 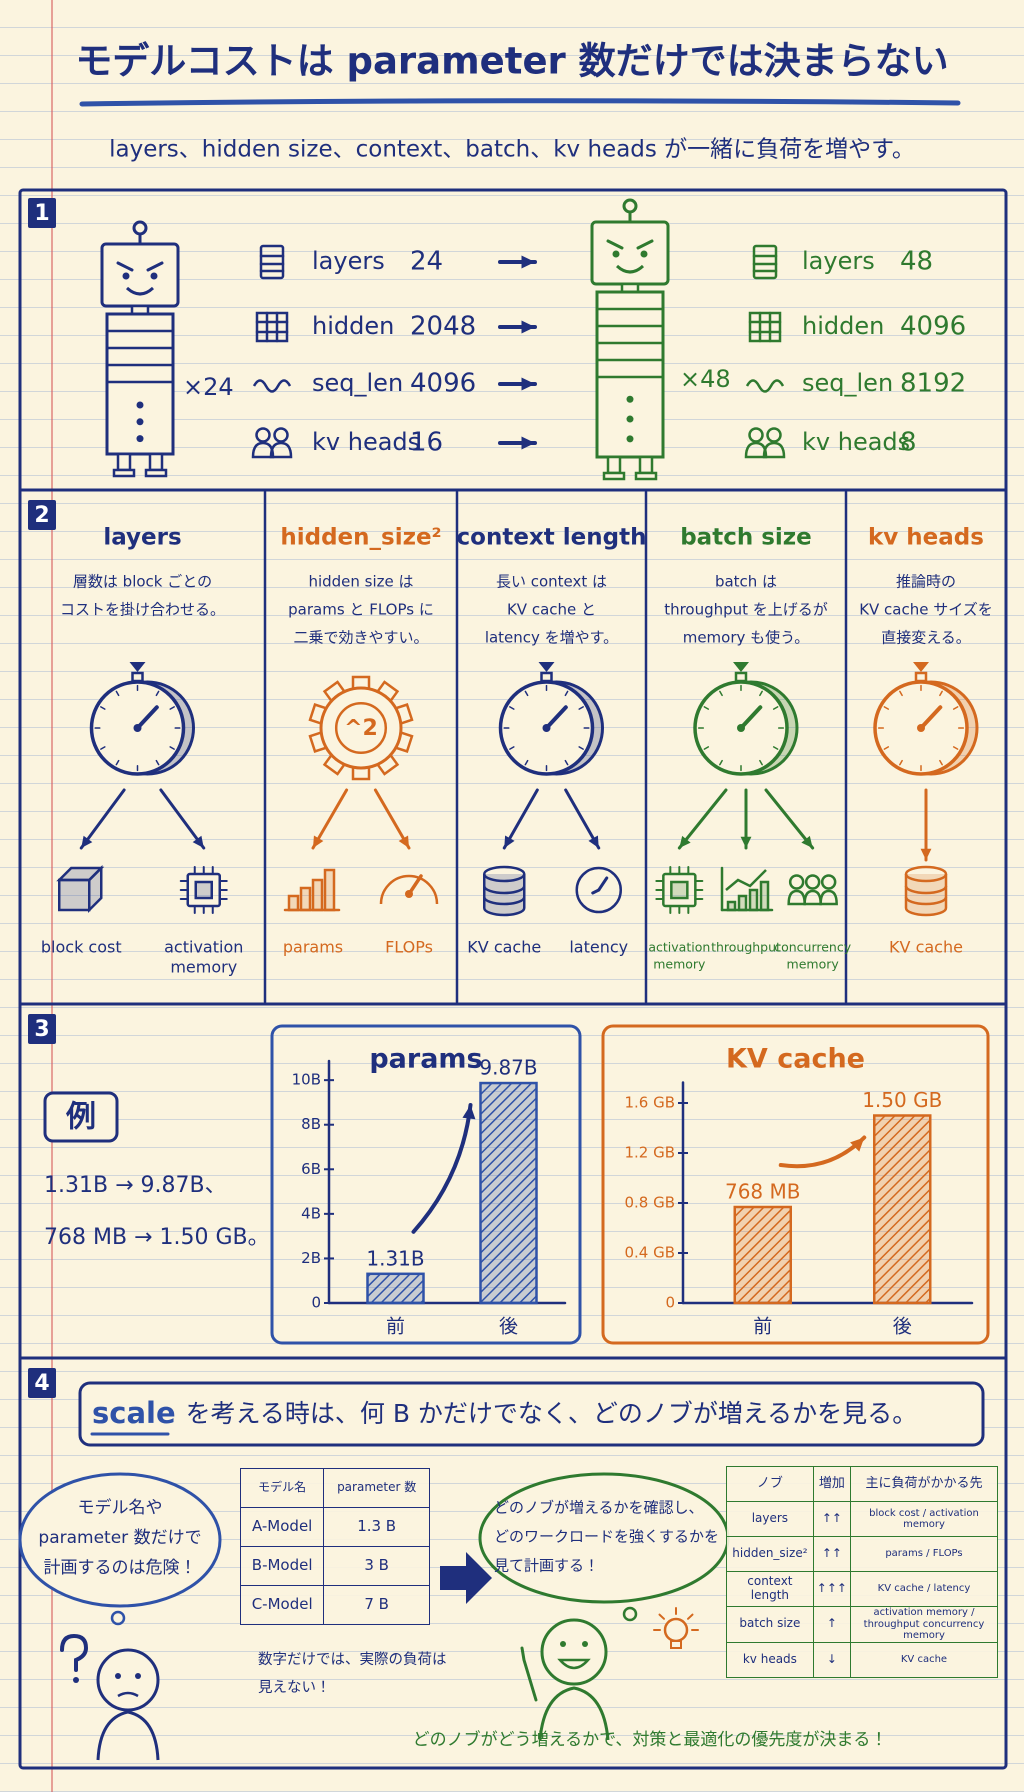 What do you see at coordinates (81, 1117) in the screenshot?
I see `example-box` at bounding box center [81, 1117].